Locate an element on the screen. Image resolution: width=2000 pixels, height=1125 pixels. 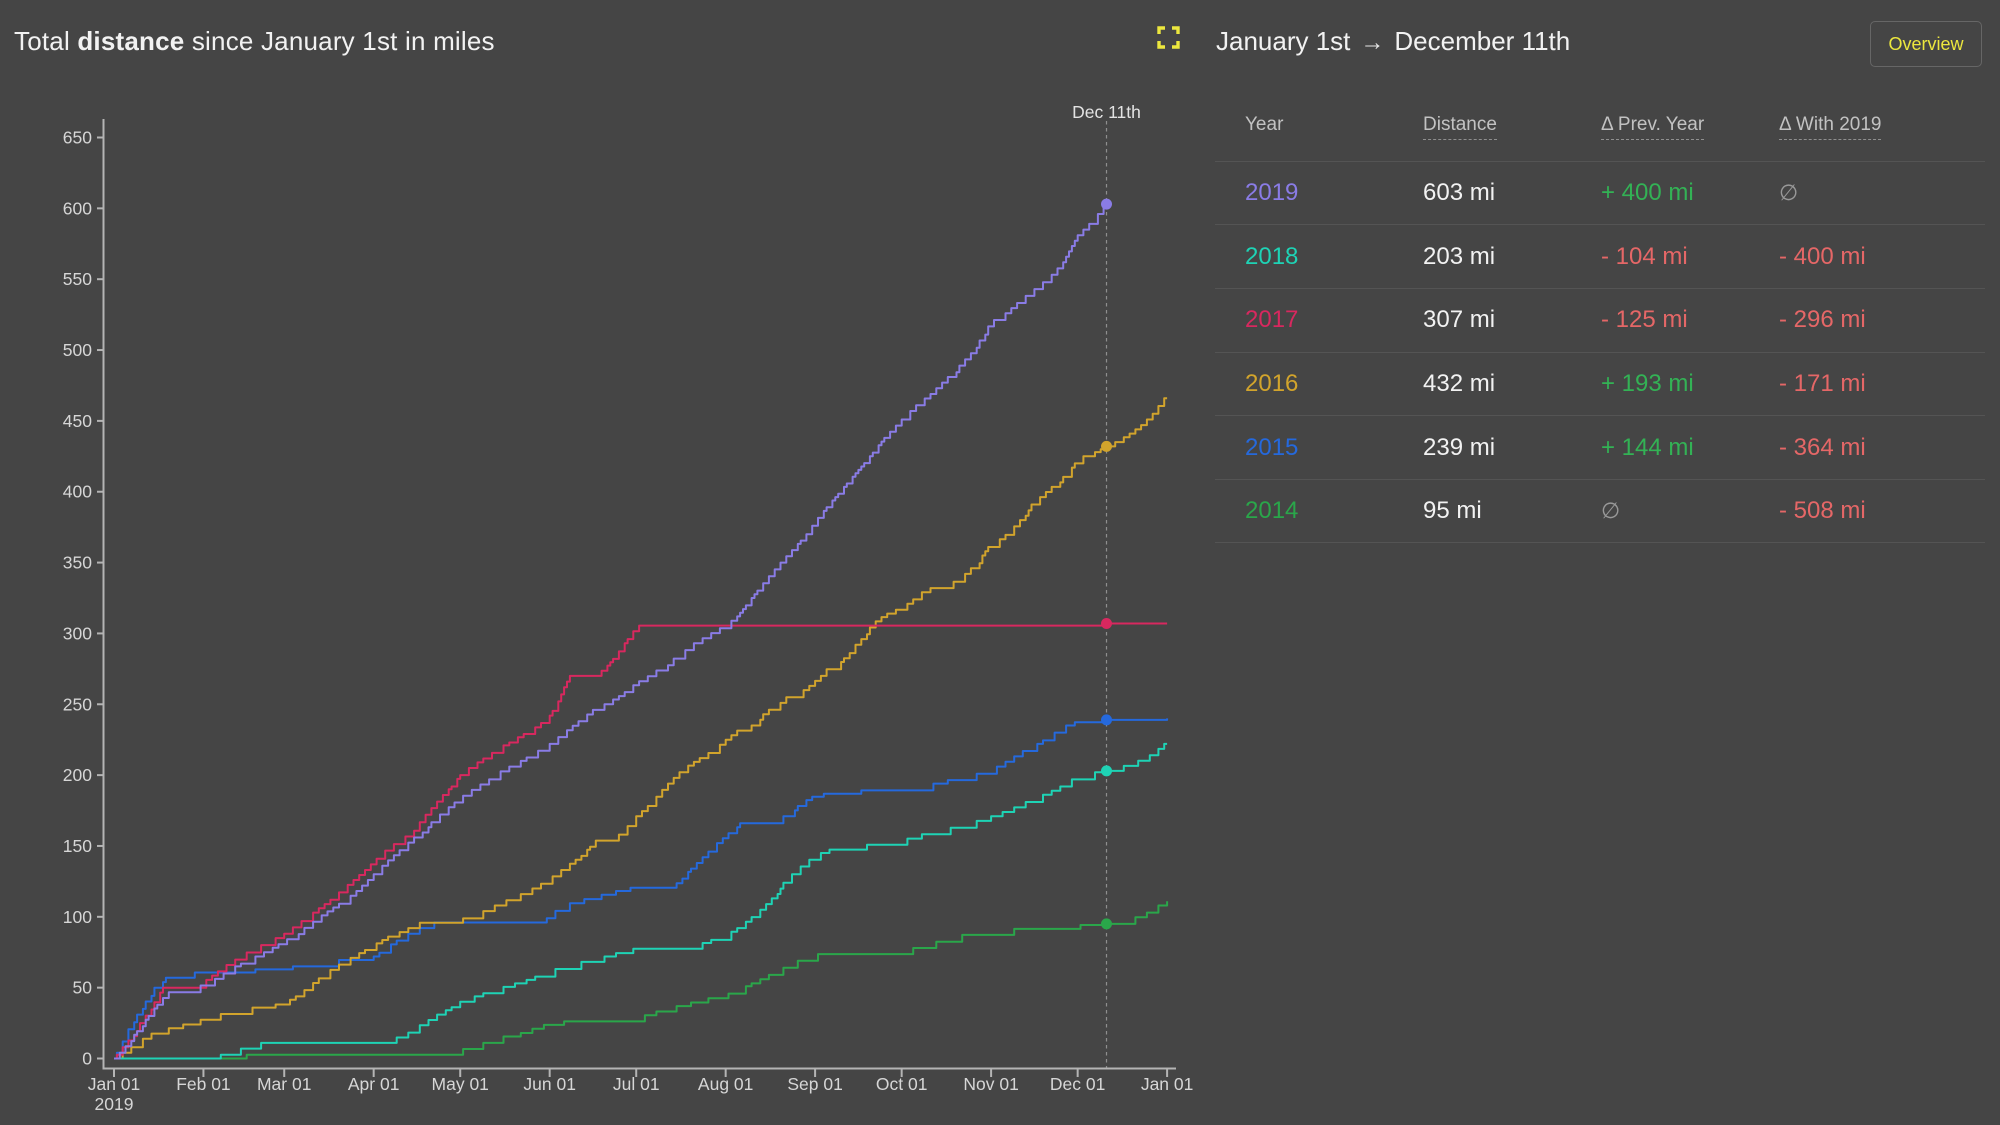
fullscreen-icon is located at coordinates (1168, 37).